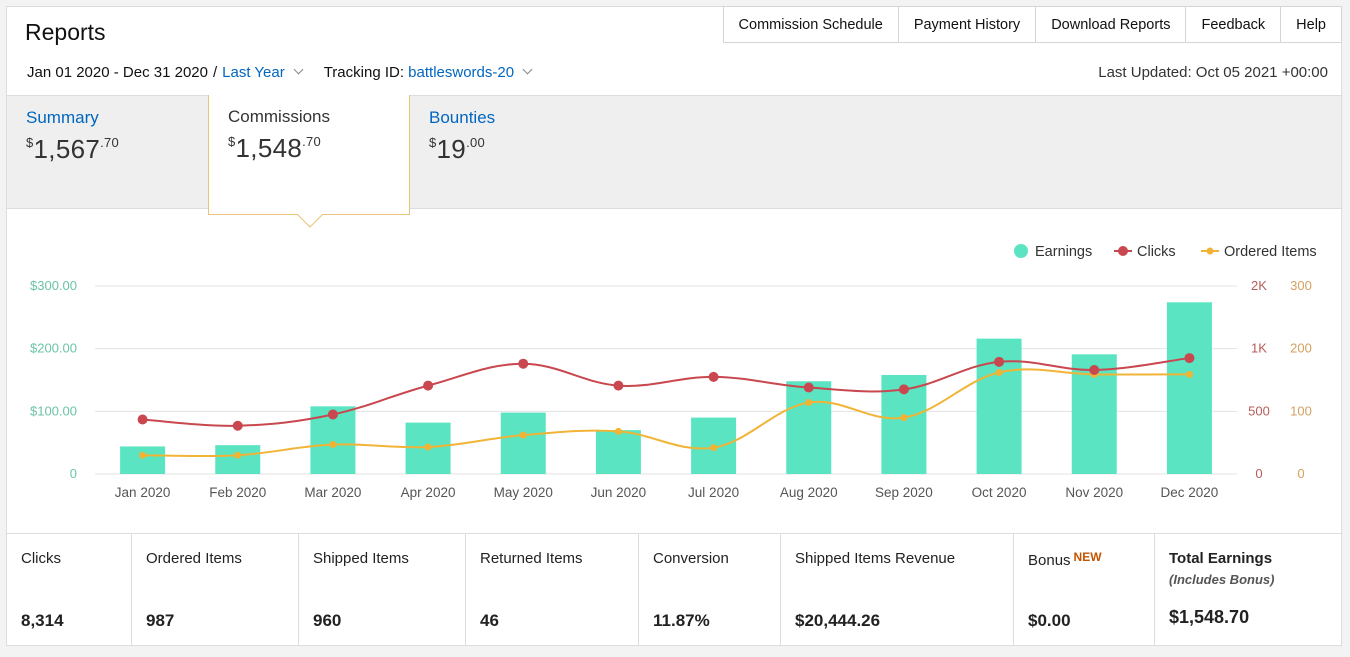 Image resolution: width=1350 pixels, height=657 pixels. Describe the element at coordinates (1259, 285) in the screenshot. I see `right-inner-axis-tick: 2K` at that location.